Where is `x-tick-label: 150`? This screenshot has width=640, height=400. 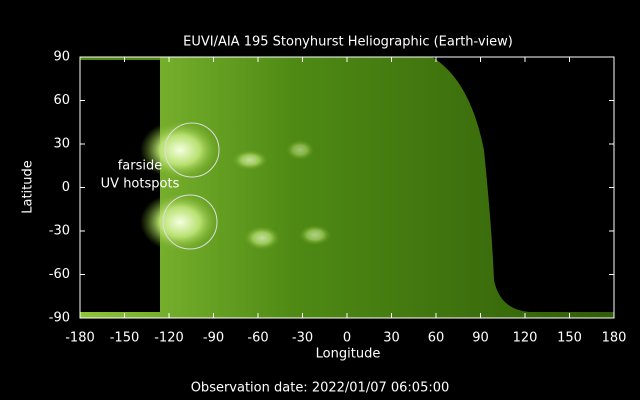 x-tick-label: 150 is located at coordinates (569, 338).